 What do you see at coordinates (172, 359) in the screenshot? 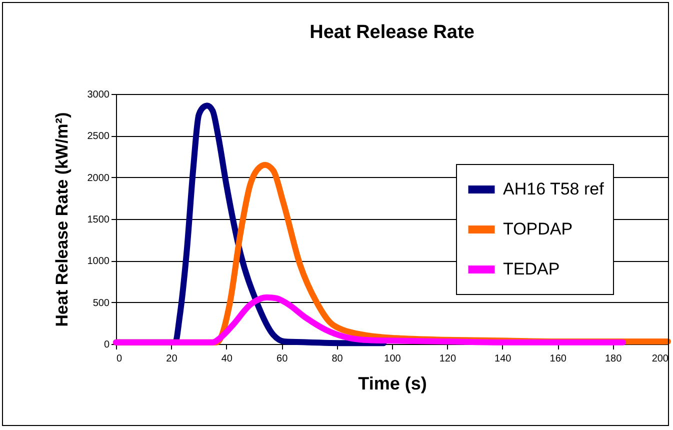
I see `x-tick-label: 20` at bounding box center [172, 359].